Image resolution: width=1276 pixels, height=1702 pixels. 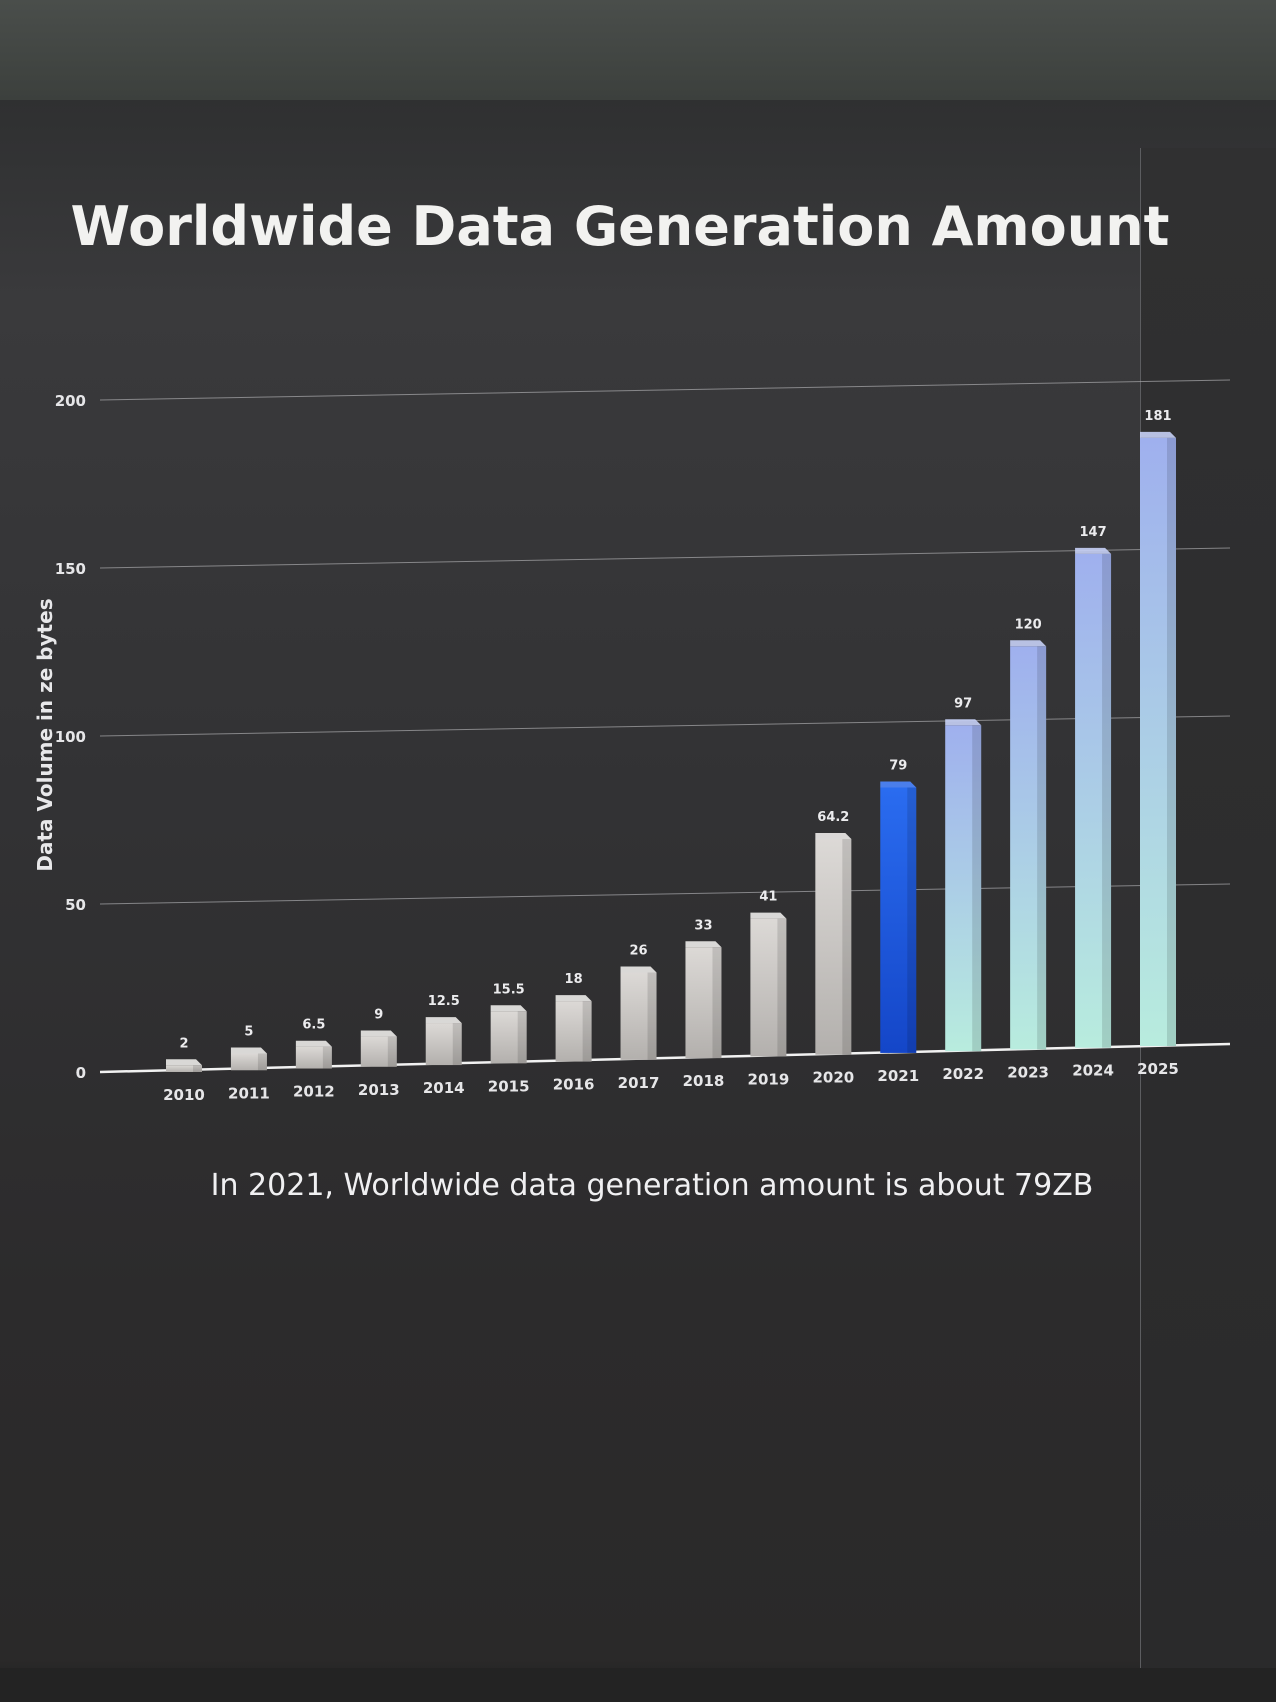 What do you see at coordinates (652, 1016) in the screenshot?
I see `bar-shade-2017` at bounding box center [652, 1016].